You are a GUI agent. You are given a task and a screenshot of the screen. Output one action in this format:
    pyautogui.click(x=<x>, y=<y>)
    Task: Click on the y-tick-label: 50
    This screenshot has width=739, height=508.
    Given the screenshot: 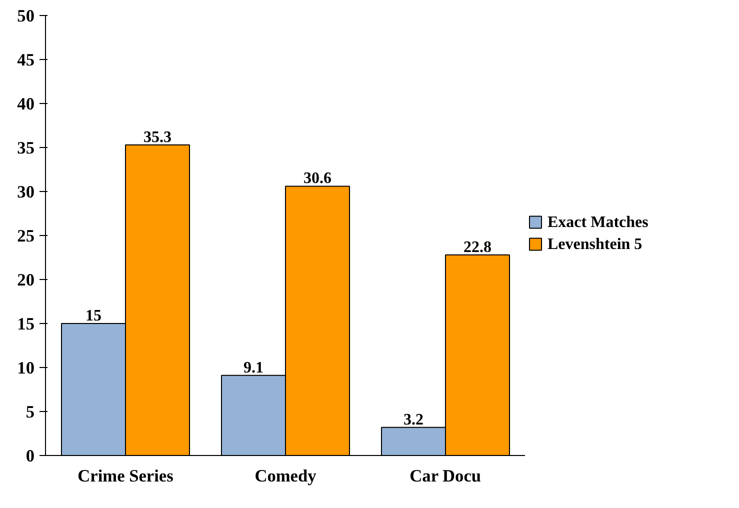 What is the action you would take?
    pyautogui.click(x=25, y=16)
    